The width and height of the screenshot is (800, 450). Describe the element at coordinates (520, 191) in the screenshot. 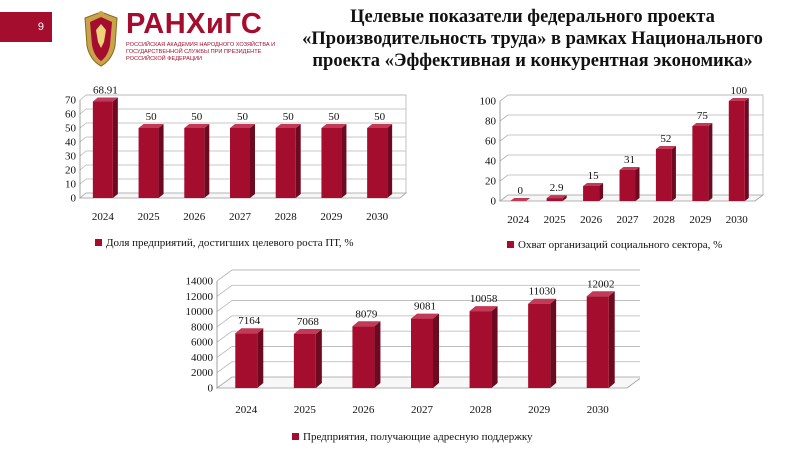

I see `data-label: 0` at that location.